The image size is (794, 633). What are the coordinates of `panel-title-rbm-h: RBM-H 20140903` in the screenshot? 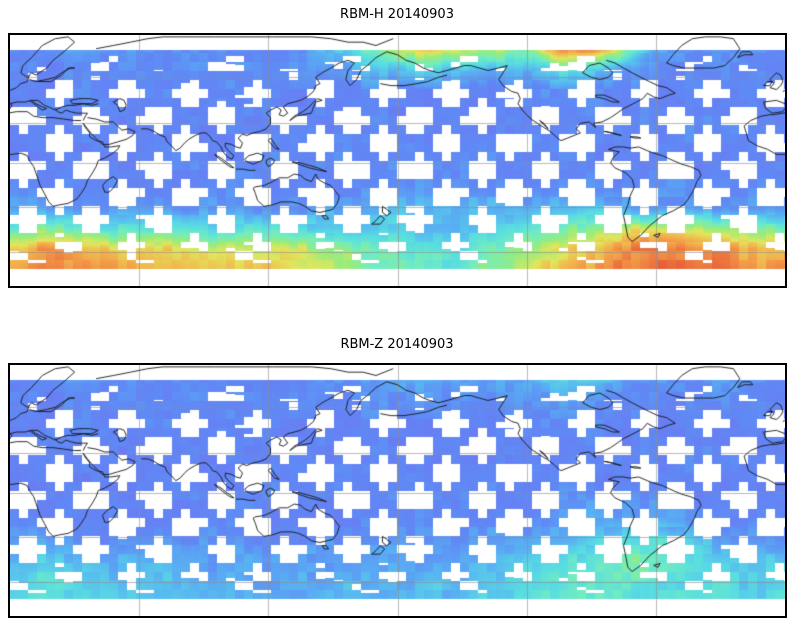 It's located at (397, 14).